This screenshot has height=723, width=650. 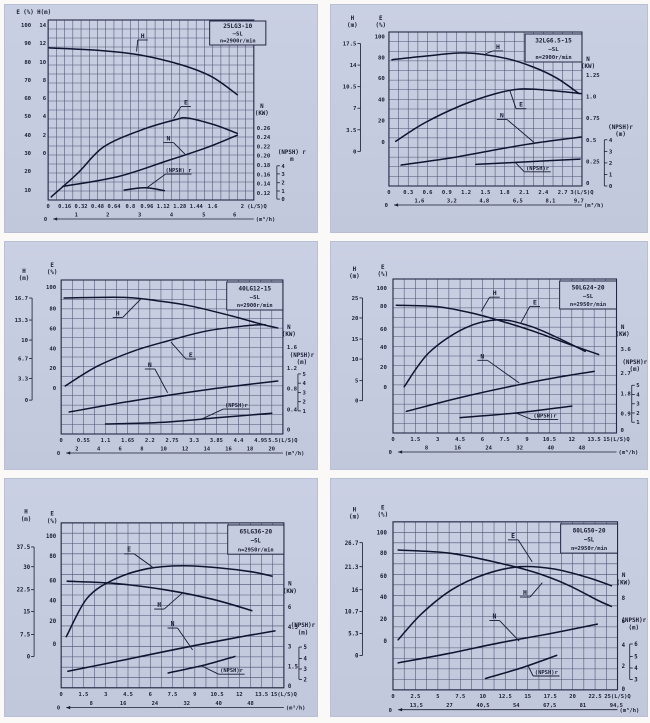 I want to click on curve-label-NPSH: (NPSH) r, so click(x=169, y=178).